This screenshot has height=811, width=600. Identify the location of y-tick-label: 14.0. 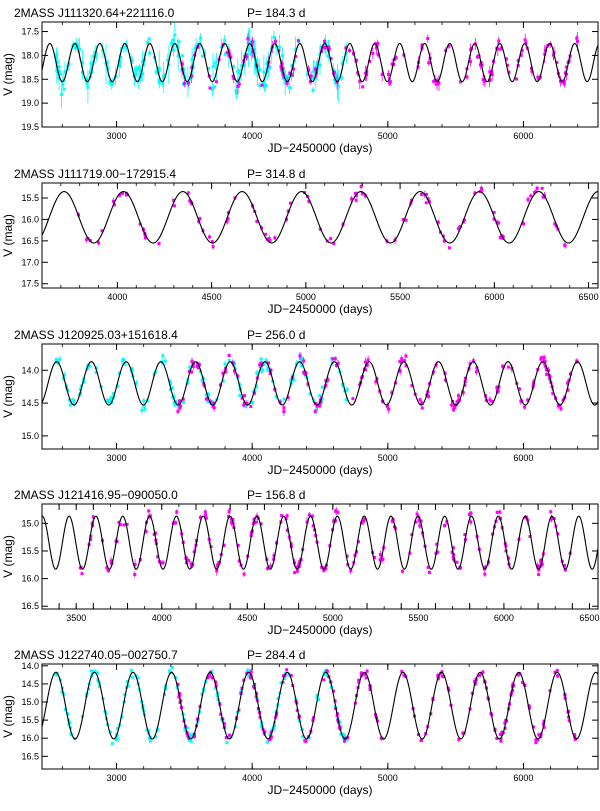
(30, 370).